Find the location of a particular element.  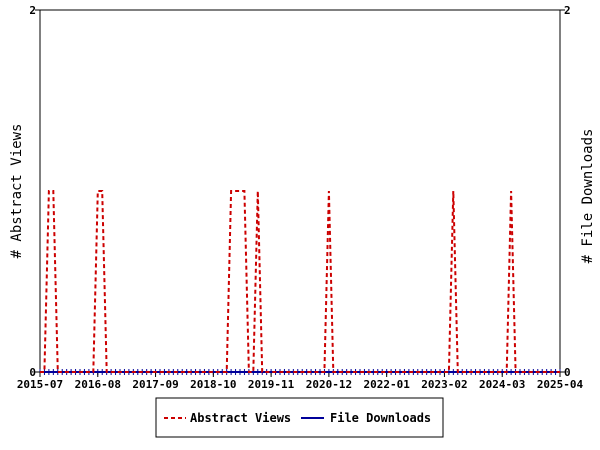

y-tick-label-left: 2 is located at coordinates (32, 10).